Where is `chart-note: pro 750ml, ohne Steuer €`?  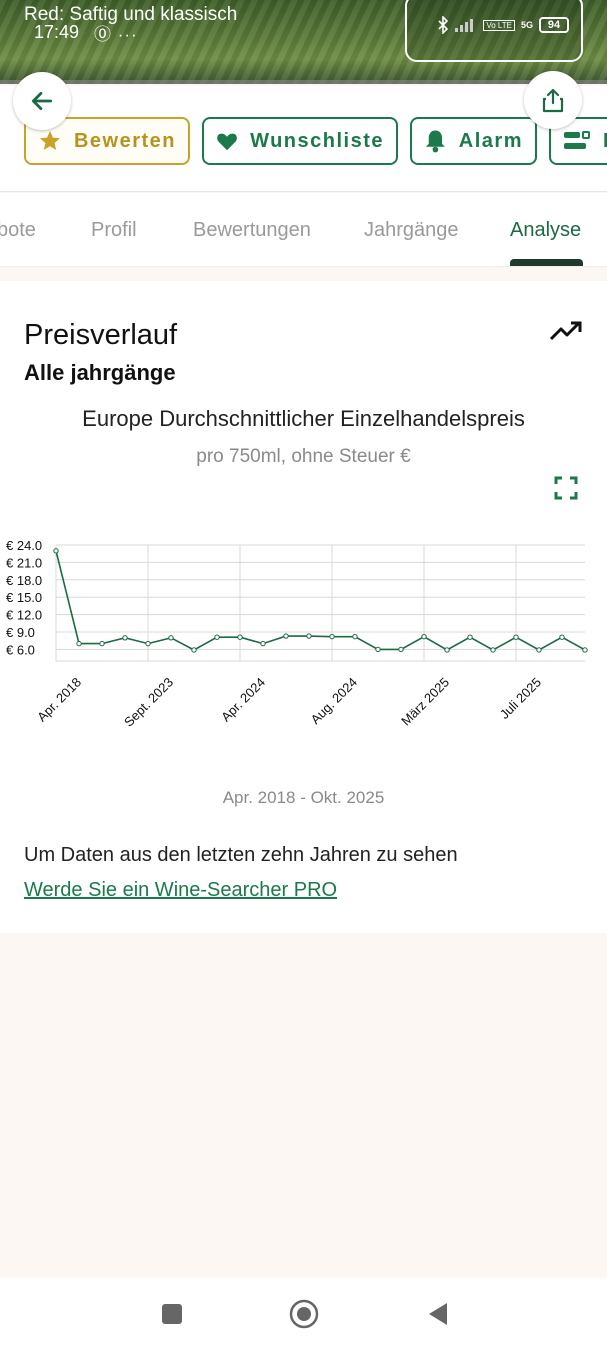 chart-note: pro 750ml, ohne Steuer € is located at coordinates (303, 456).